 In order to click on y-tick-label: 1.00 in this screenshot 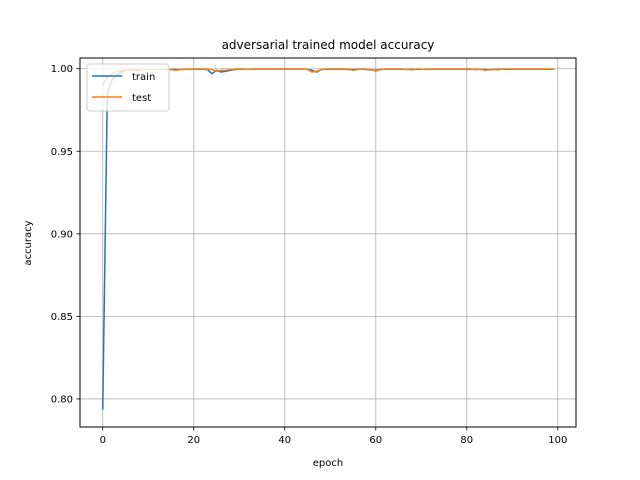, I will do `click(62, 69)`.